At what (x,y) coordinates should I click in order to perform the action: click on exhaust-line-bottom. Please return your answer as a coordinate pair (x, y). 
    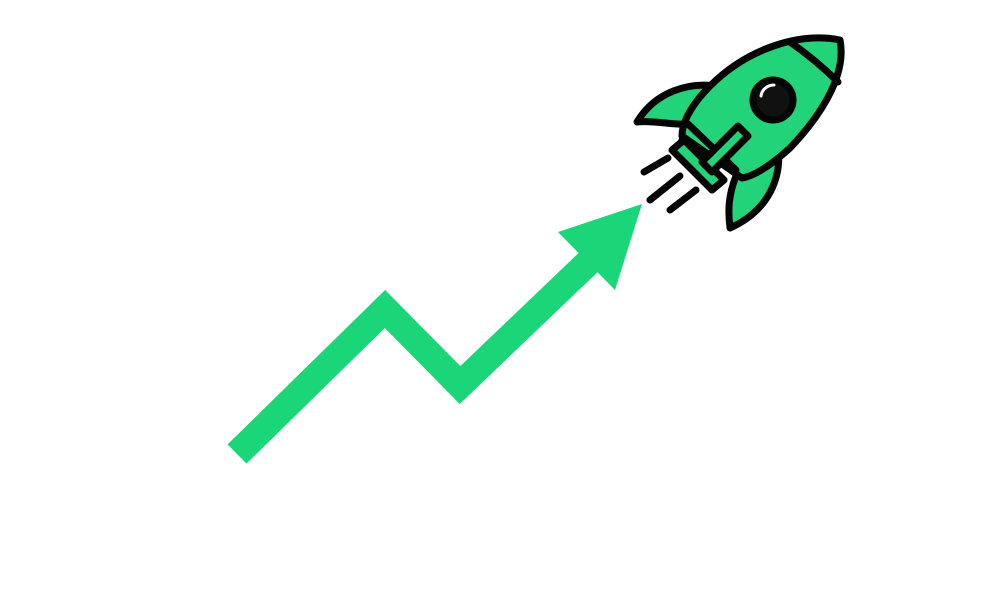
    Looking at the image, I should click on (683, 200).